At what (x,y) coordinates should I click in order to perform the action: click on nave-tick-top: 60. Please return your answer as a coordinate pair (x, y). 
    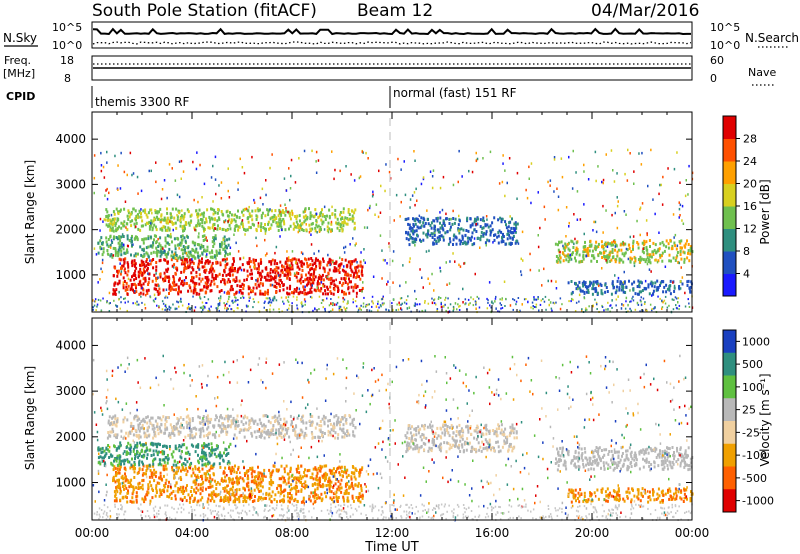
    Looking at the image, I should click on (717, 60).